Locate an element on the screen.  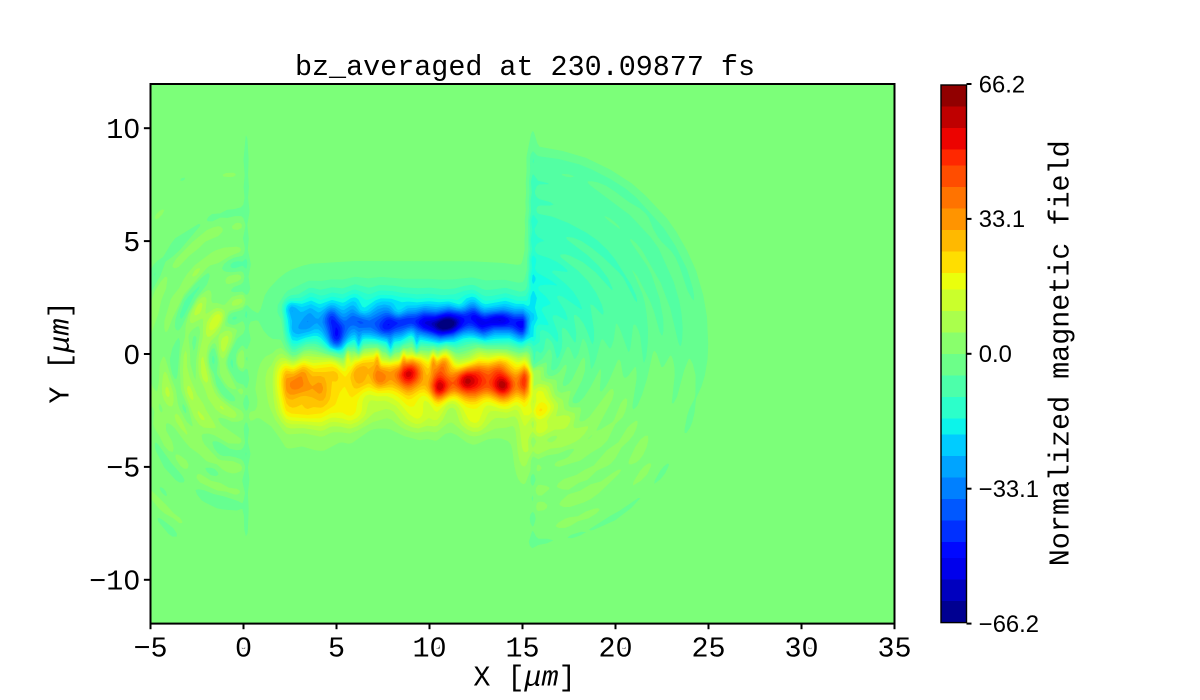
svg-text: bz_averaged at 230.09877 fs is located at coordinates (525, 67).